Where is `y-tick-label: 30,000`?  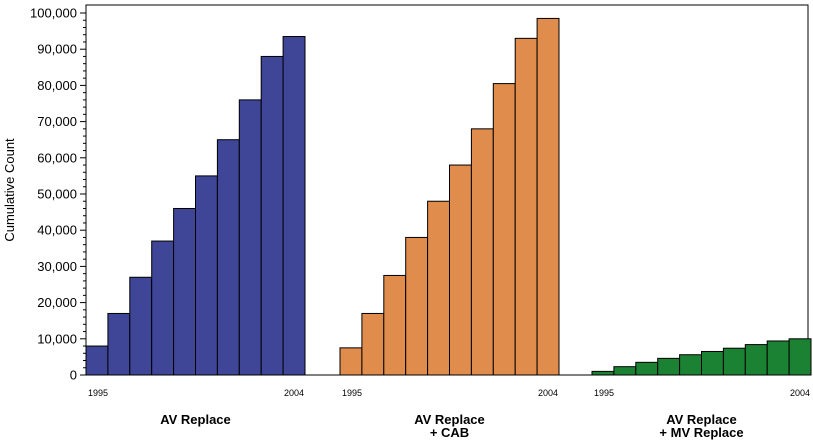 y-tick-label: 30,000 is located at coordinates (57, 266).